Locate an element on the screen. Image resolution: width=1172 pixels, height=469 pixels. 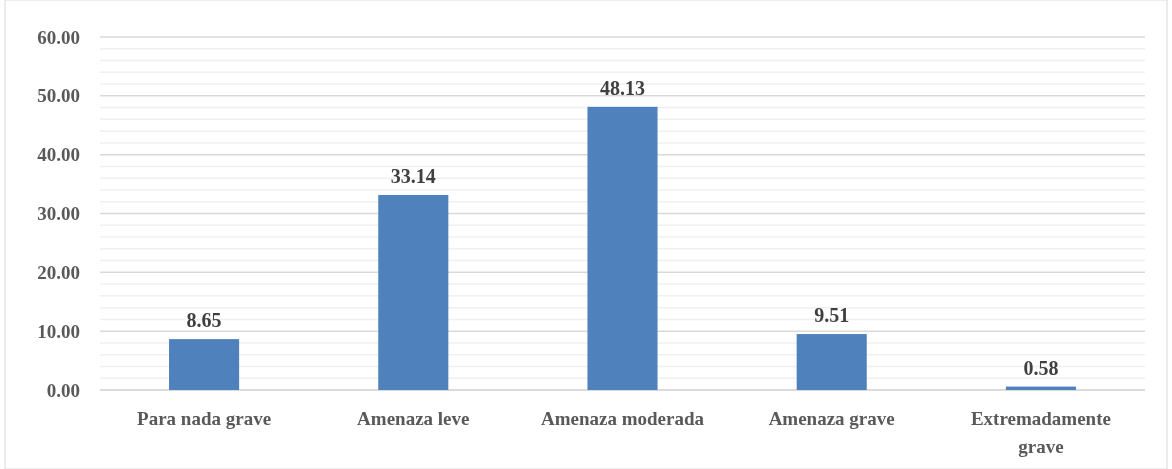
data-label: 9.51 is located at coordinates (832, 315).